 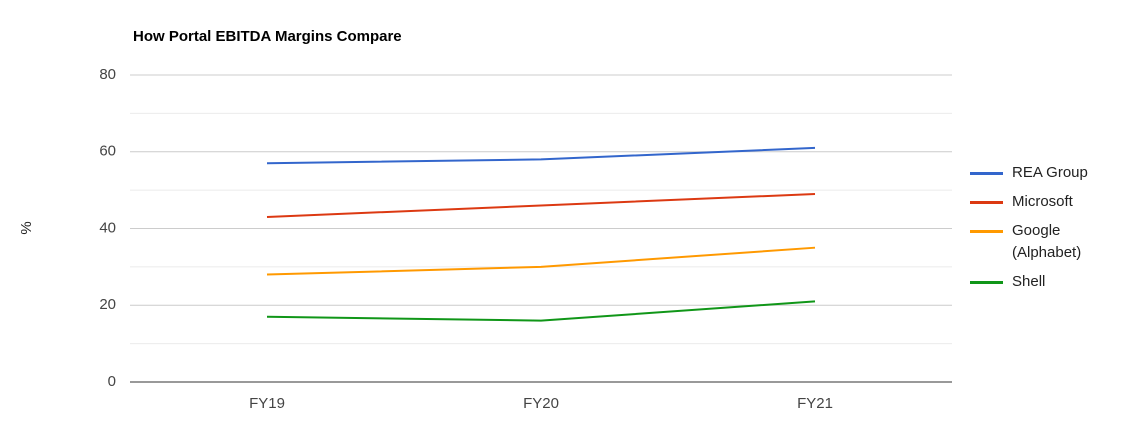 What do you see at coordinates (1050, 172) in the screenshot?
I see `legend-label: REA Group` at bounding box center [1050, 172].